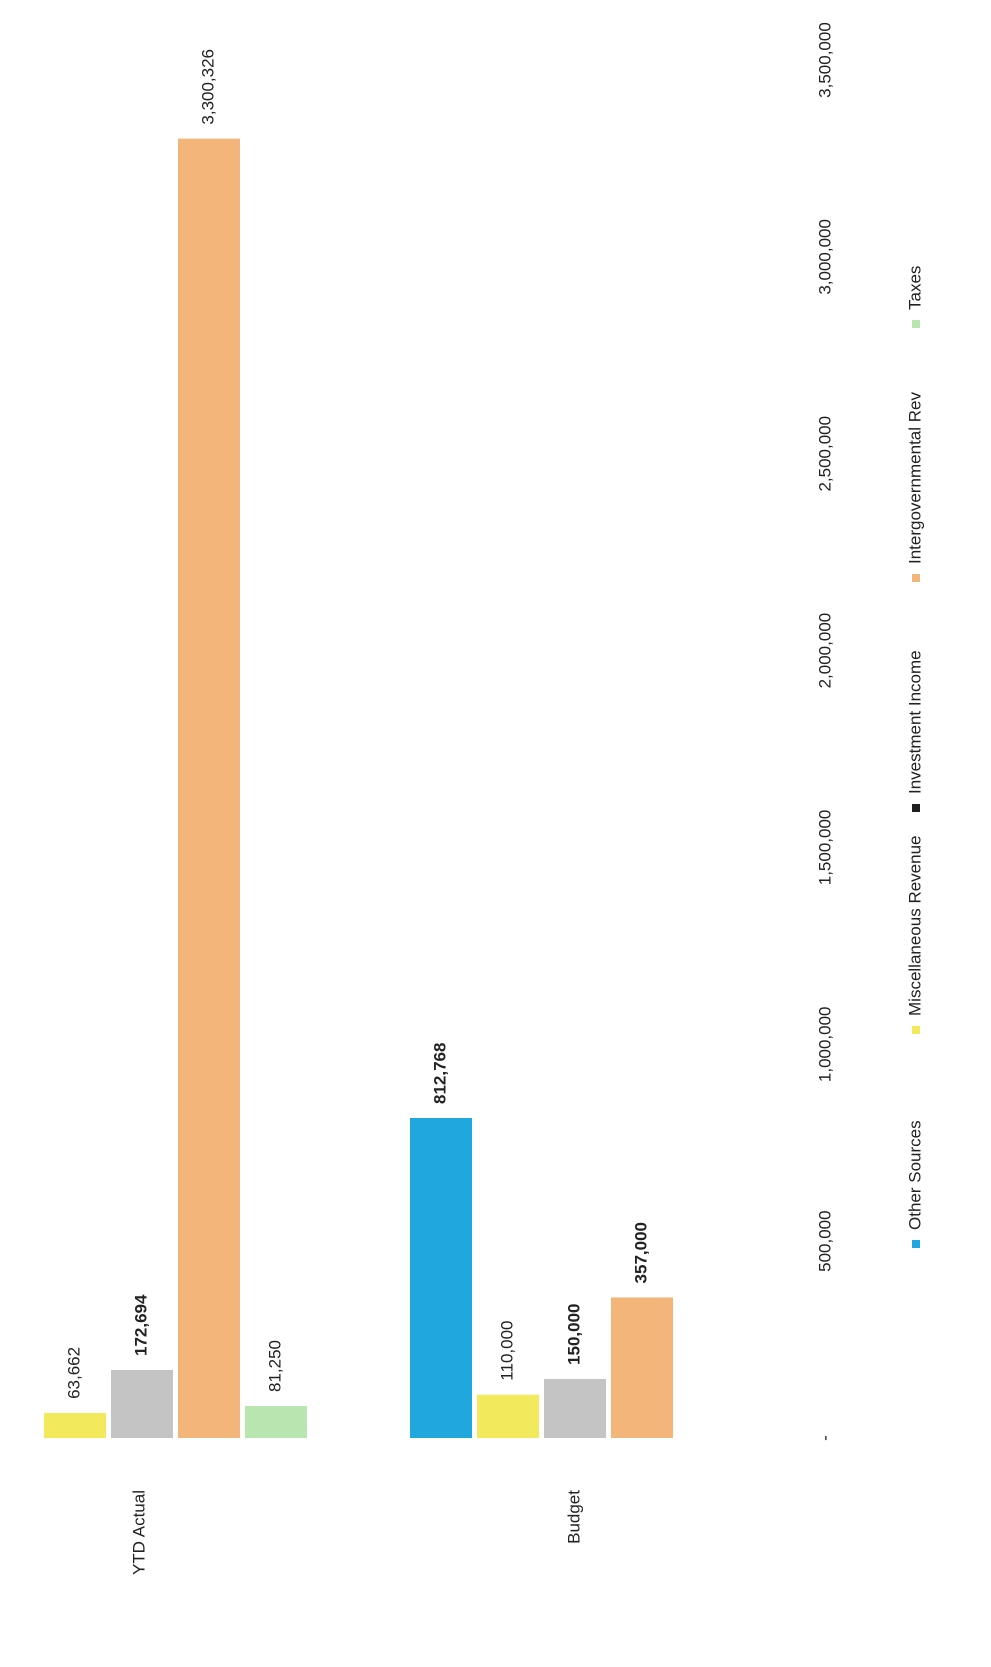 The height and width of the screenshot is (1667, 991). What do you see at coordinates (824, 1438) in the screenshot?
I see `value-axis-tick-0: -` at bounding box center [824, 1438].